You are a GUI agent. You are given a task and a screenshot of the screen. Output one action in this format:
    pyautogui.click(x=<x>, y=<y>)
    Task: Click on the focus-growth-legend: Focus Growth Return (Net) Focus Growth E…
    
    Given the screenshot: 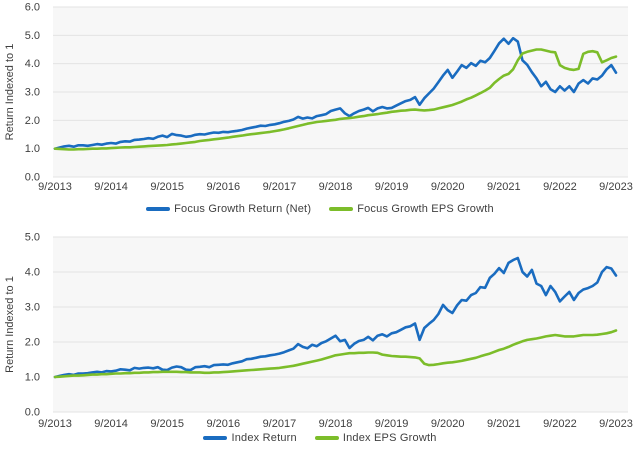 What is the action you would take?
    pyautogui.click(x=320, y=208)
    